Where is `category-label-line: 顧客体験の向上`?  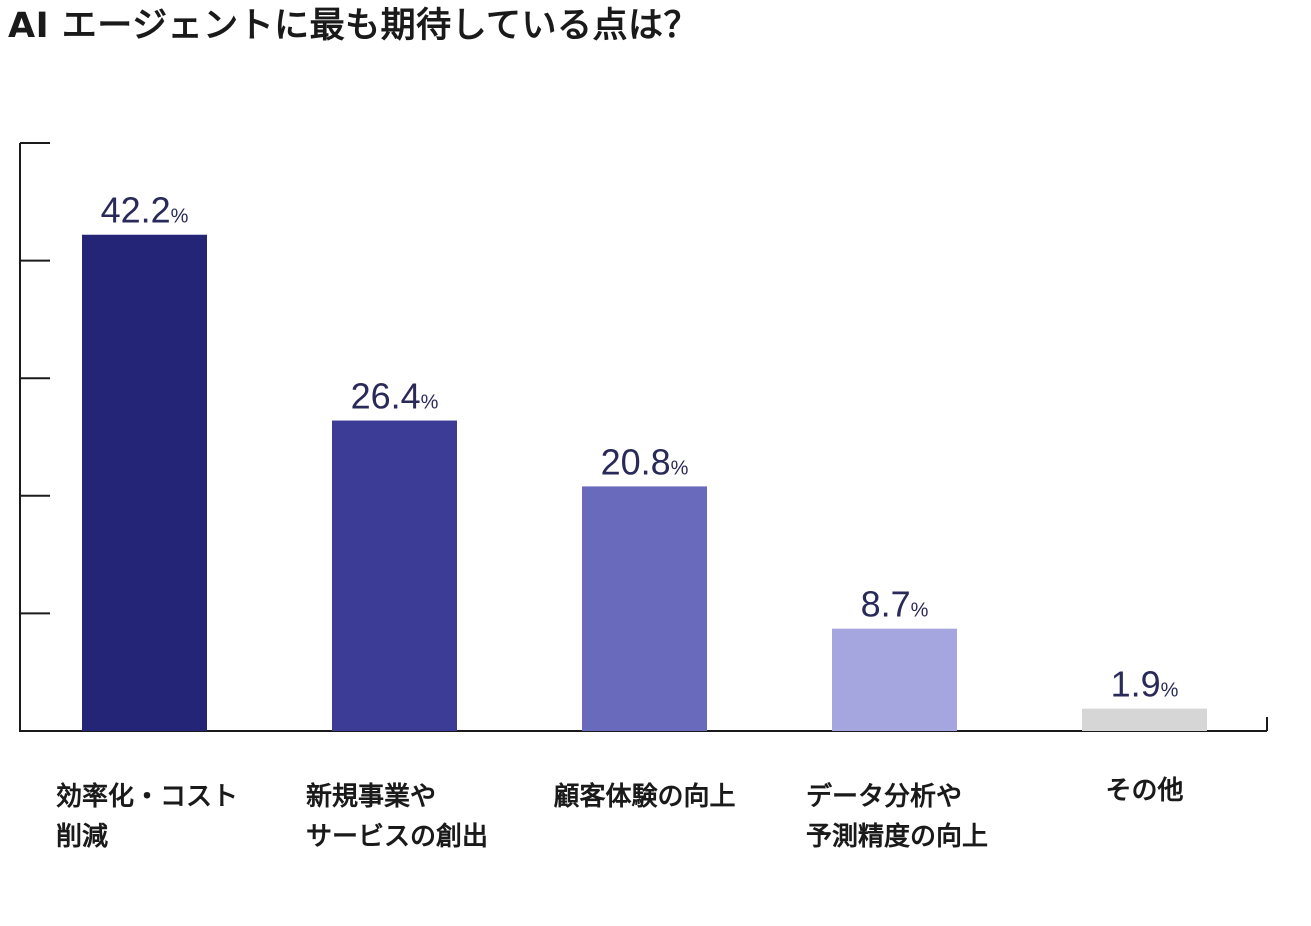 category-label-line: 顧客体験の向上 is located at coordinates (644, 796).